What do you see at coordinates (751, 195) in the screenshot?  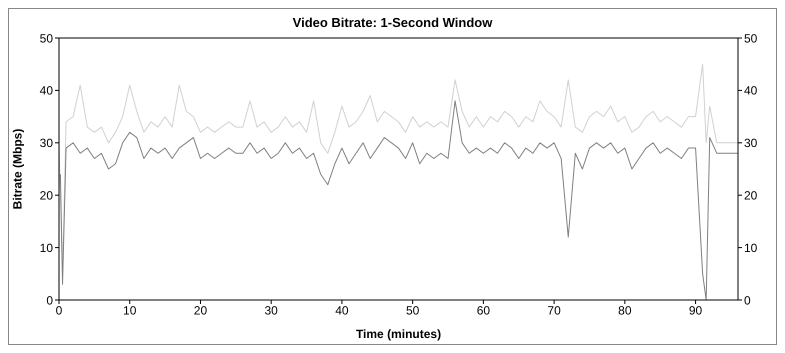 I see `y2-tick-label: 20` at bounding box center [751, 195].